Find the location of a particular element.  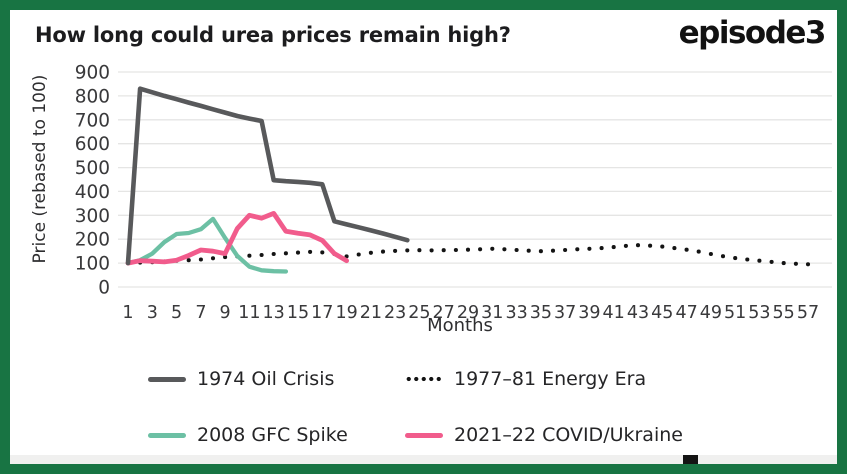

svg-text: 57 is located at coordinates (808, 313).